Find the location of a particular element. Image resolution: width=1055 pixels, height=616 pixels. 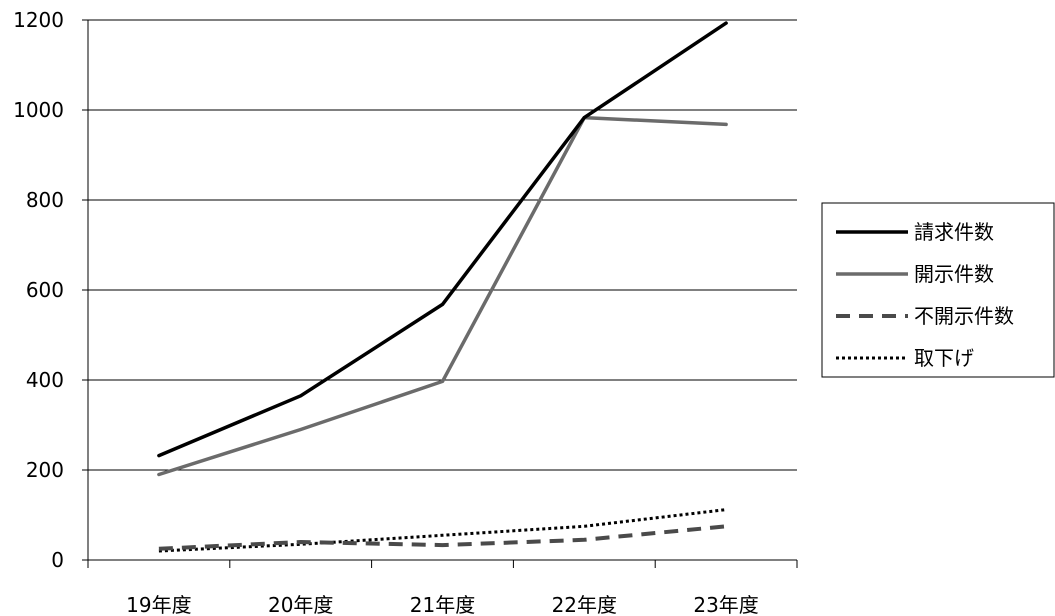

x-tick-label: 23年度 is located at coordinates (725, 604).